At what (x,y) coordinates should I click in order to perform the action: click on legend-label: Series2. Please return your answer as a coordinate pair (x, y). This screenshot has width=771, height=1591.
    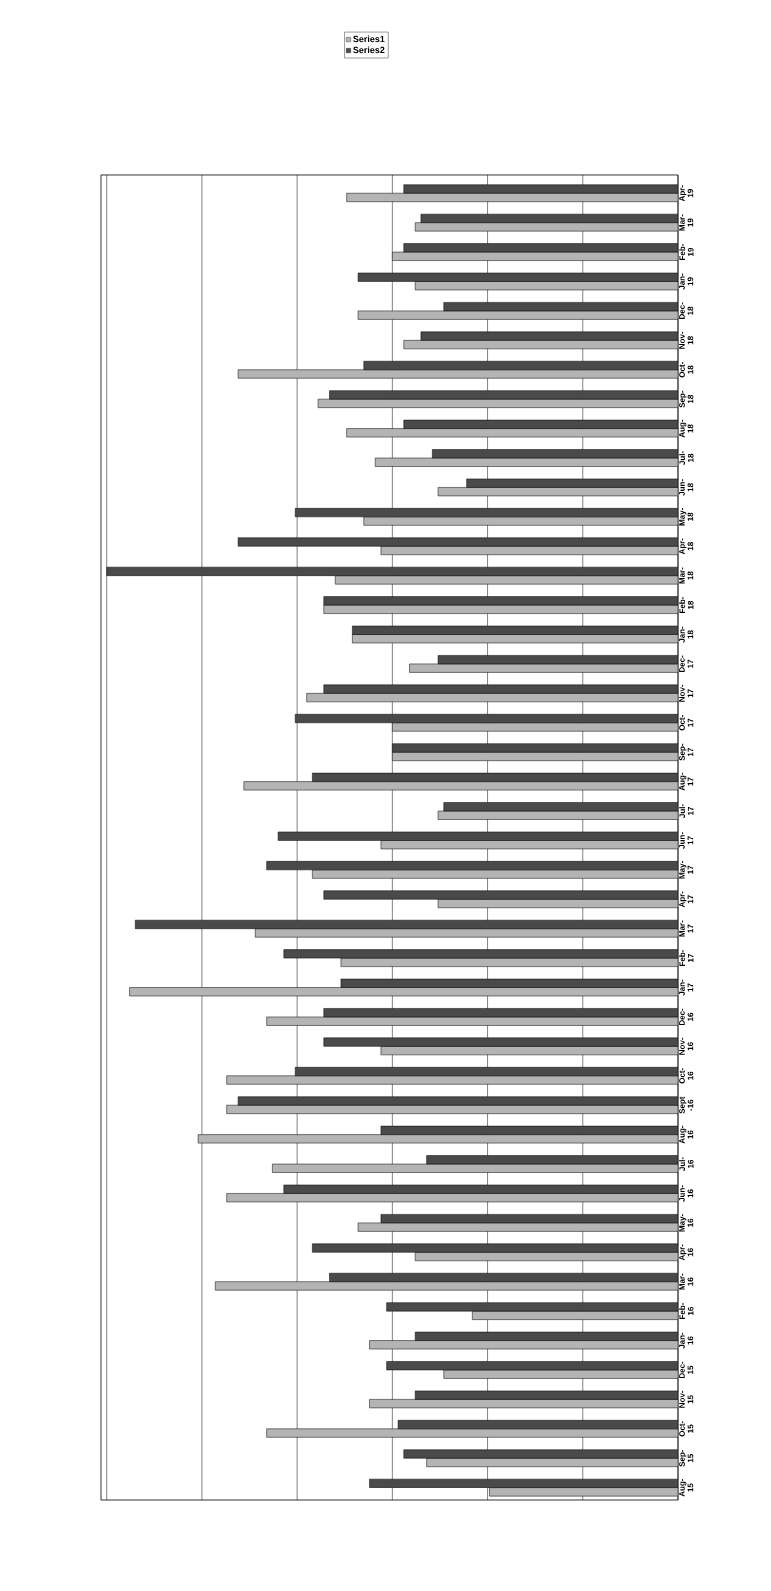
    Looking at the image, I should click on (369, 50).